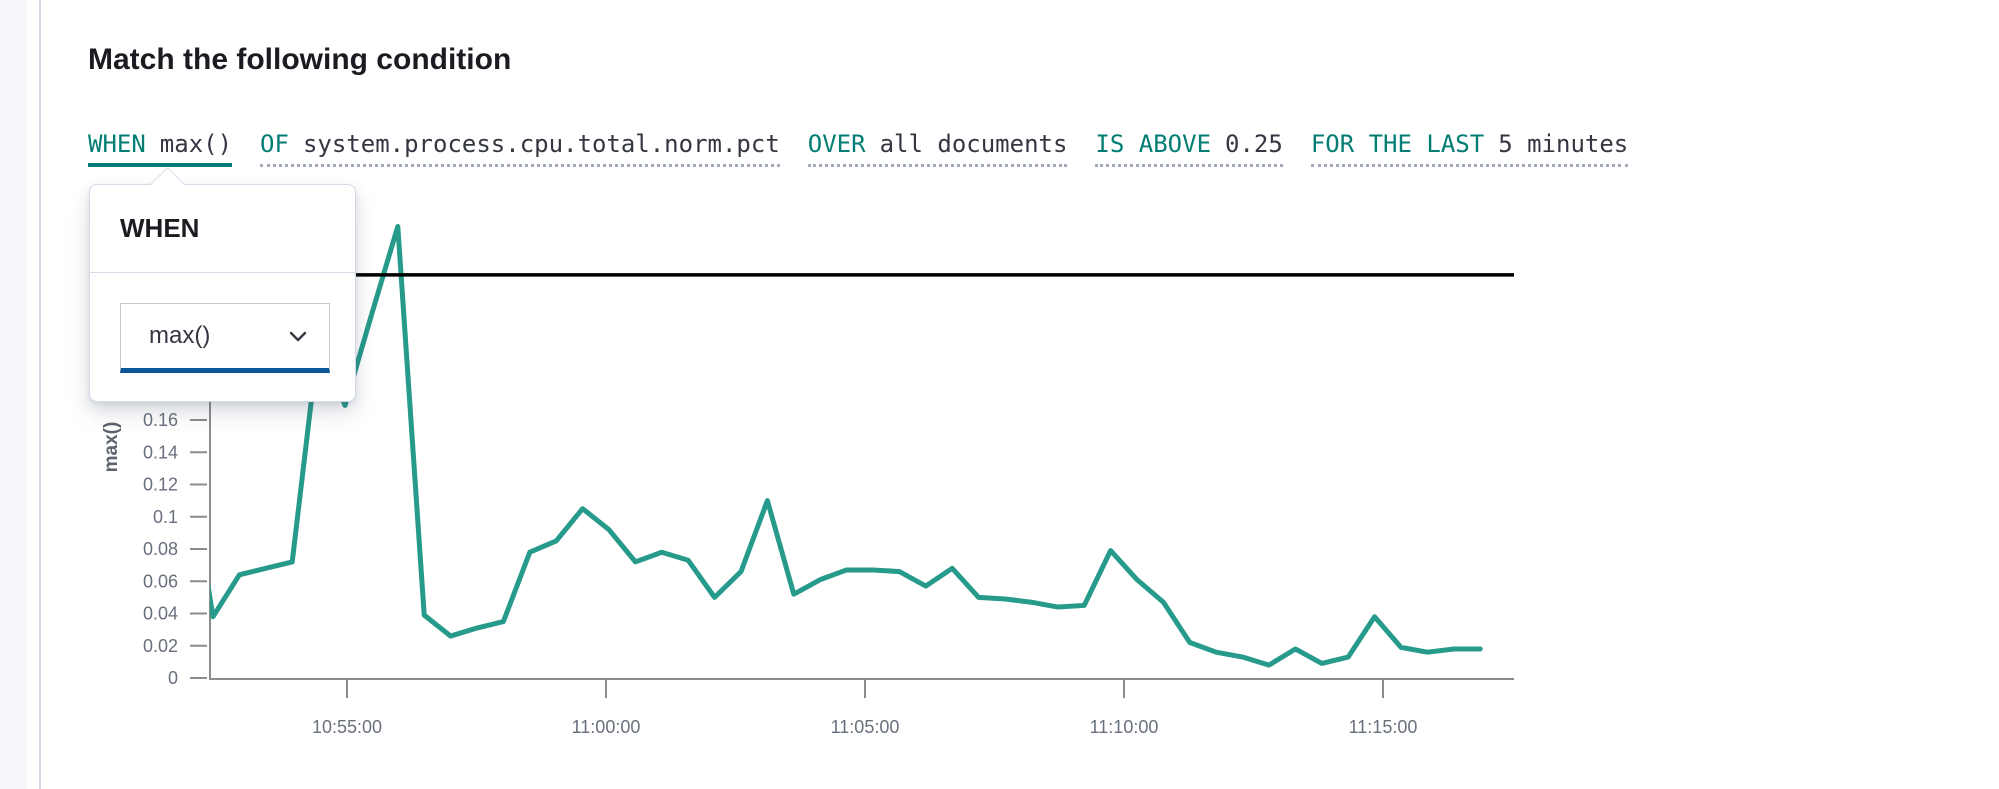 This screenshot has height=789, width=1999. I want to click on when-aggregation-popover: WHEN max(), so click(222, 284).